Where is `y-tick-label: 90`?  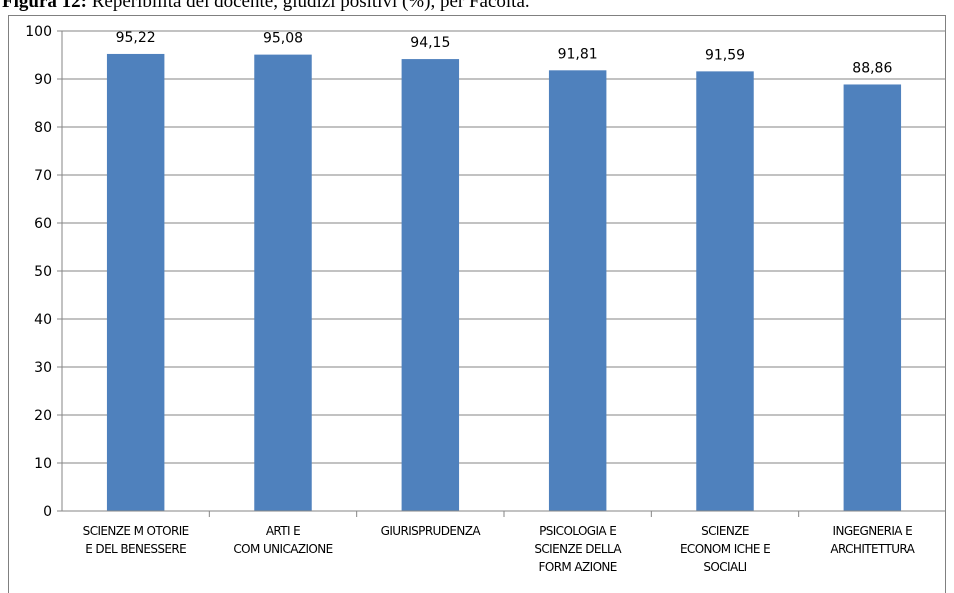
y-tick-label: 90 is located at coordinates (43, 80).